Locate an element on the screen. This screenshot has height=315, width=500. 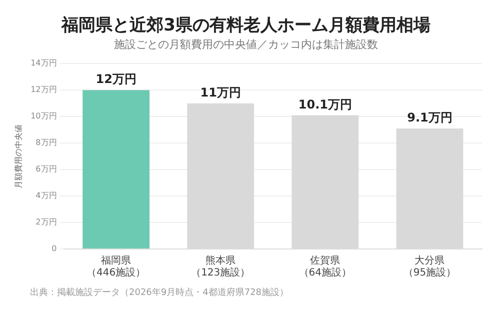
data-label: 11万円 is located at coordinates (220, 92).